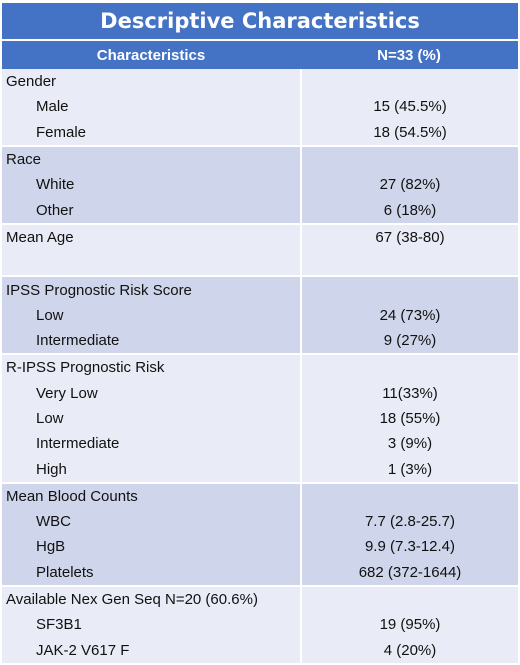  Describe the element at coordinates (260, 210) in the screenshot. I see `table-row: Other 6 (18%)` at that location.